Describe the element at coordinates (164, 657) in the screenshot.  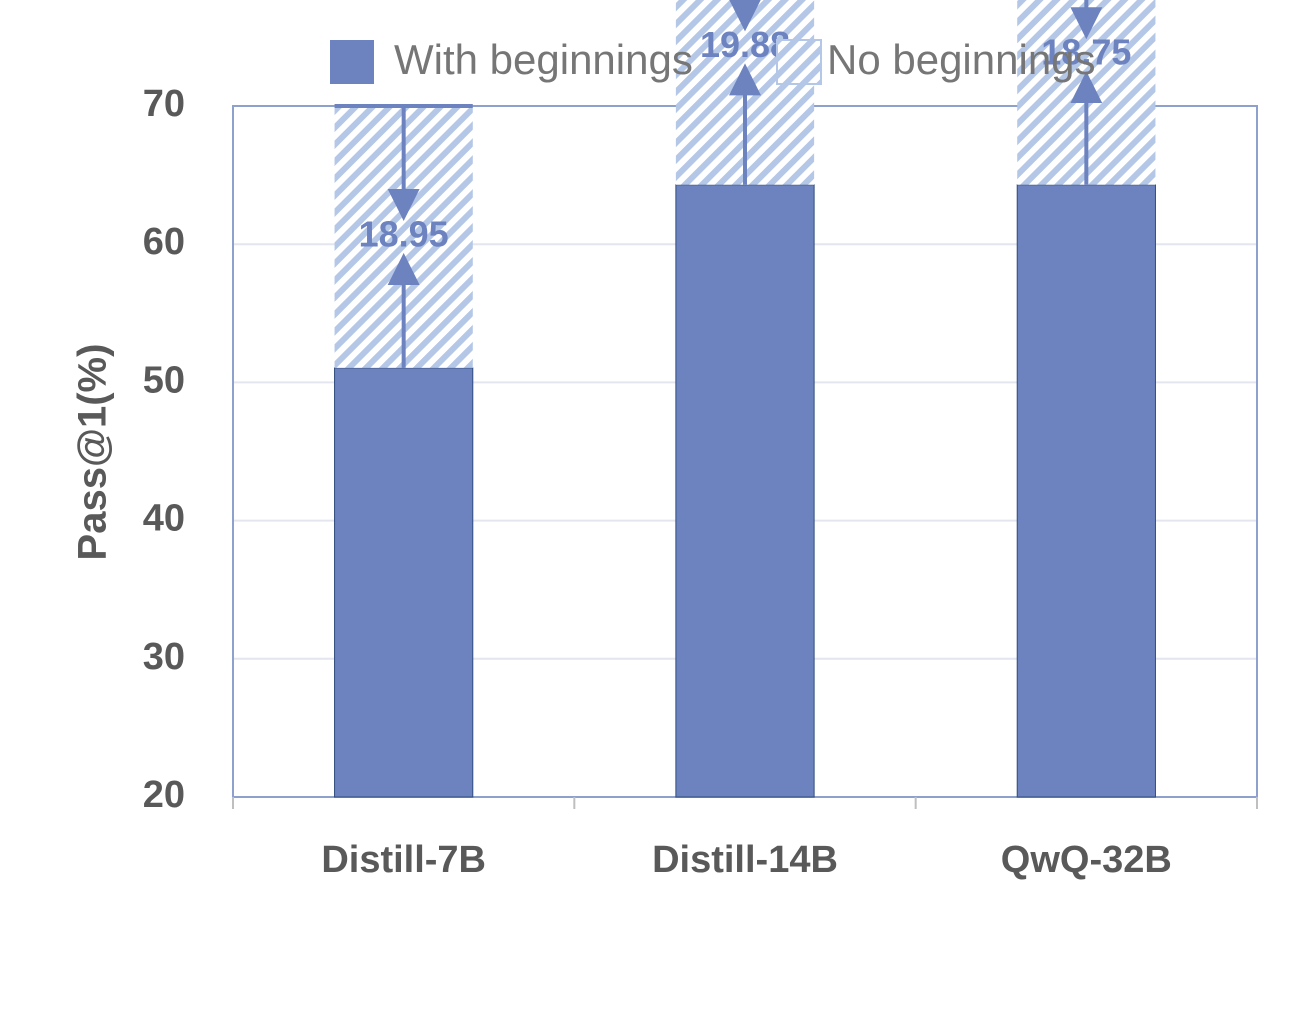
I see `y-tick-label: 30` at that location.